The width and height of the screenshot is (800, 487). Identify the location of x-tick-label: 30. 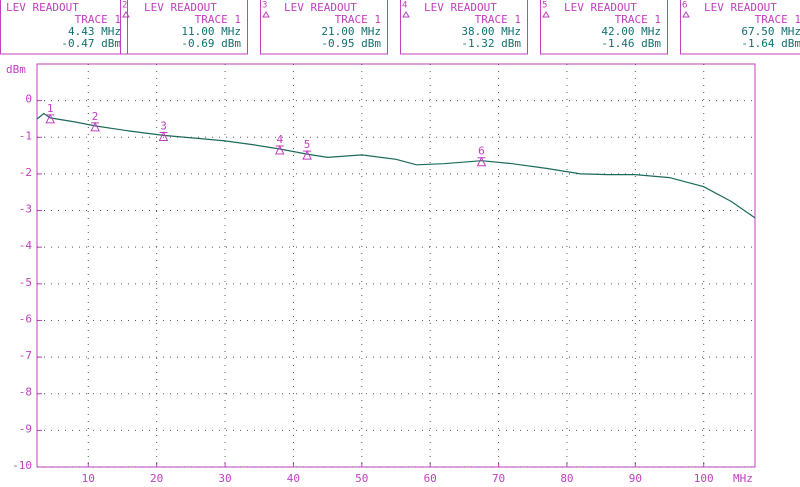
(224, 478).